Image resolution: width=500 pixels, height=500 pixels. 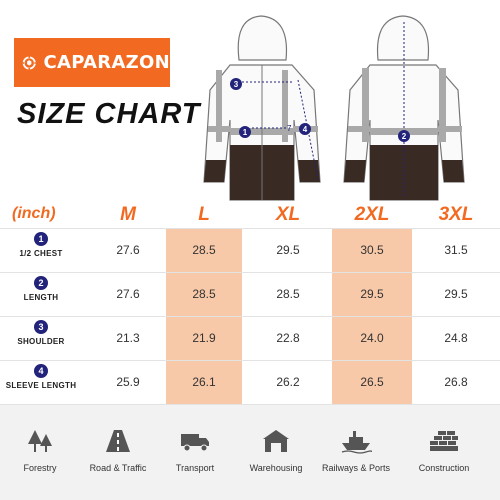 I want to click on row-label-text: 1/2 CHEST, so click(x=41, y=253).